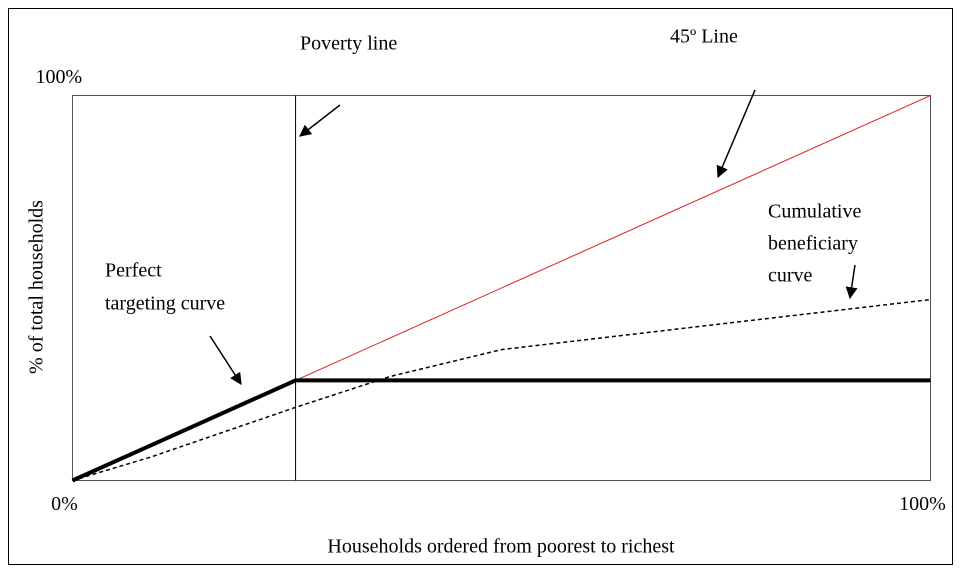  I want to click on x-tick-label: 0%, so click(64, 504).